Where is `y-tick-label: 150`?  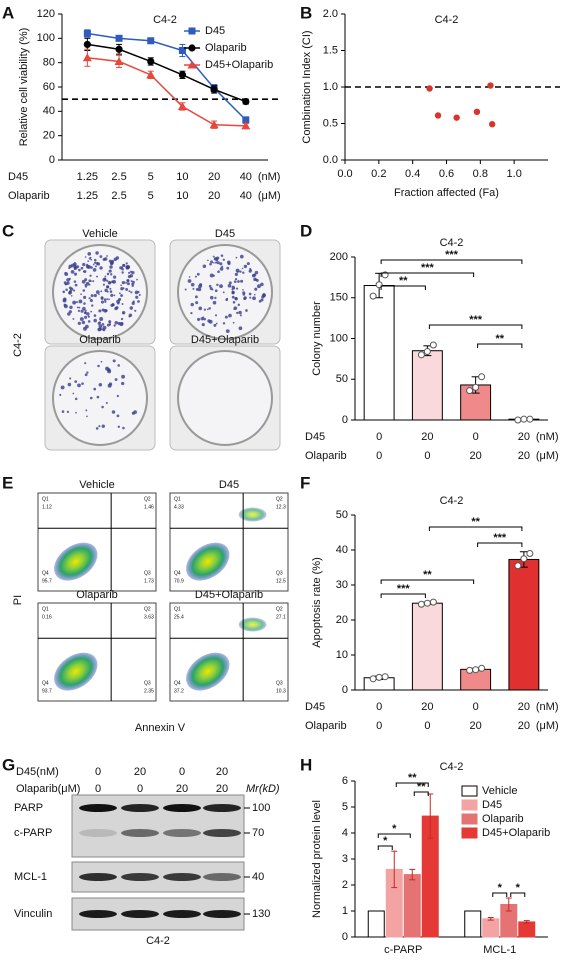 y-tick-label: 150 is located at coordinates (339, 298).